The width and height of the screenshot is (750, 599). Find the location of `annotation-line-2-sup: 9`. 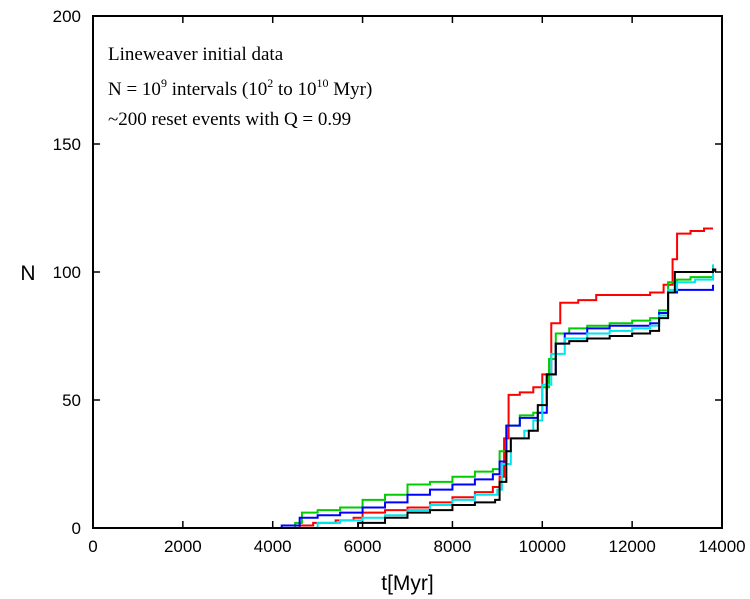

annotation-line-2-sup: 9 is located at coordinates (164, 83).